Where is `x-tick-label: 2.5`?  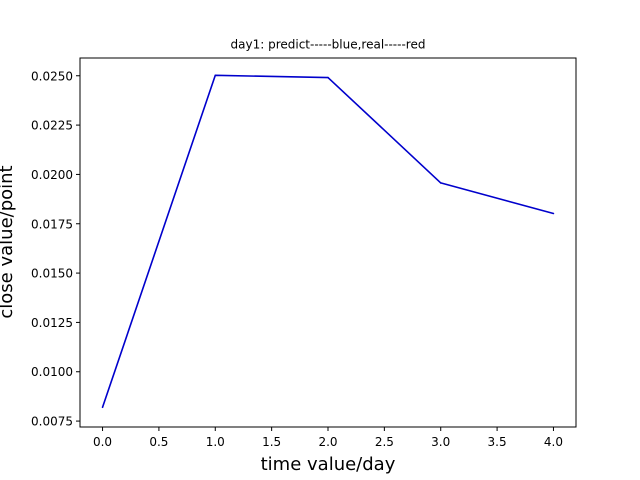 x-tick-label: 2.5 is located at coordinates (384, 442).